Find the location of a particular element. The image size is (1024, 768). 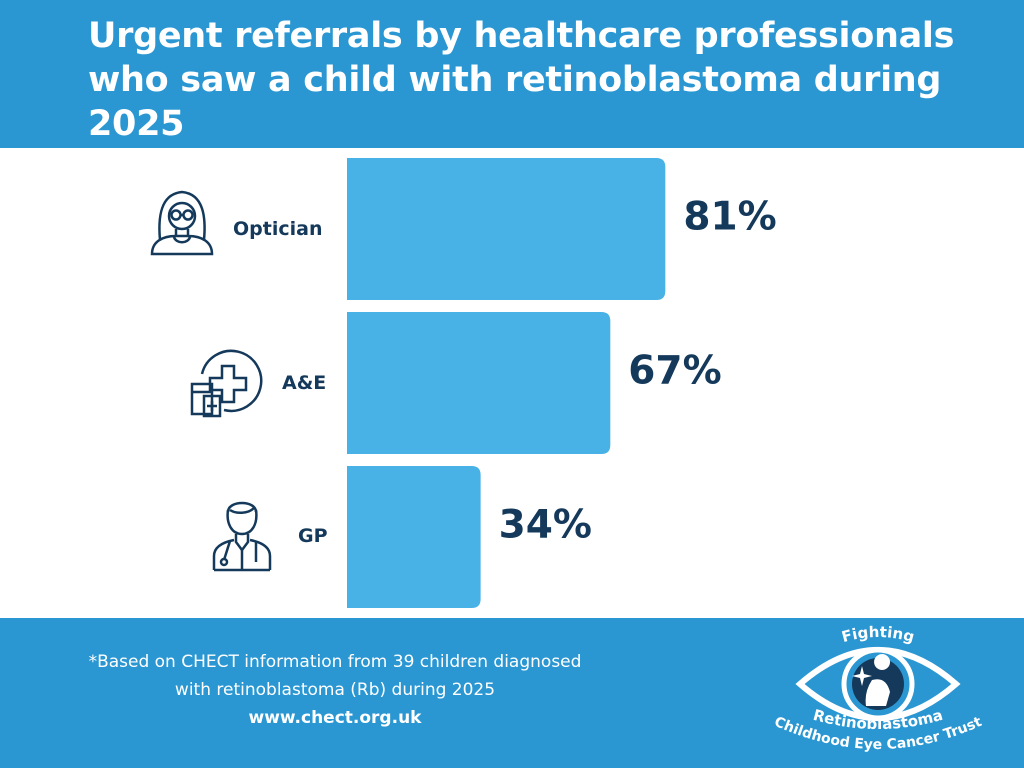

eye-outline is located at coordinates (878, 684).